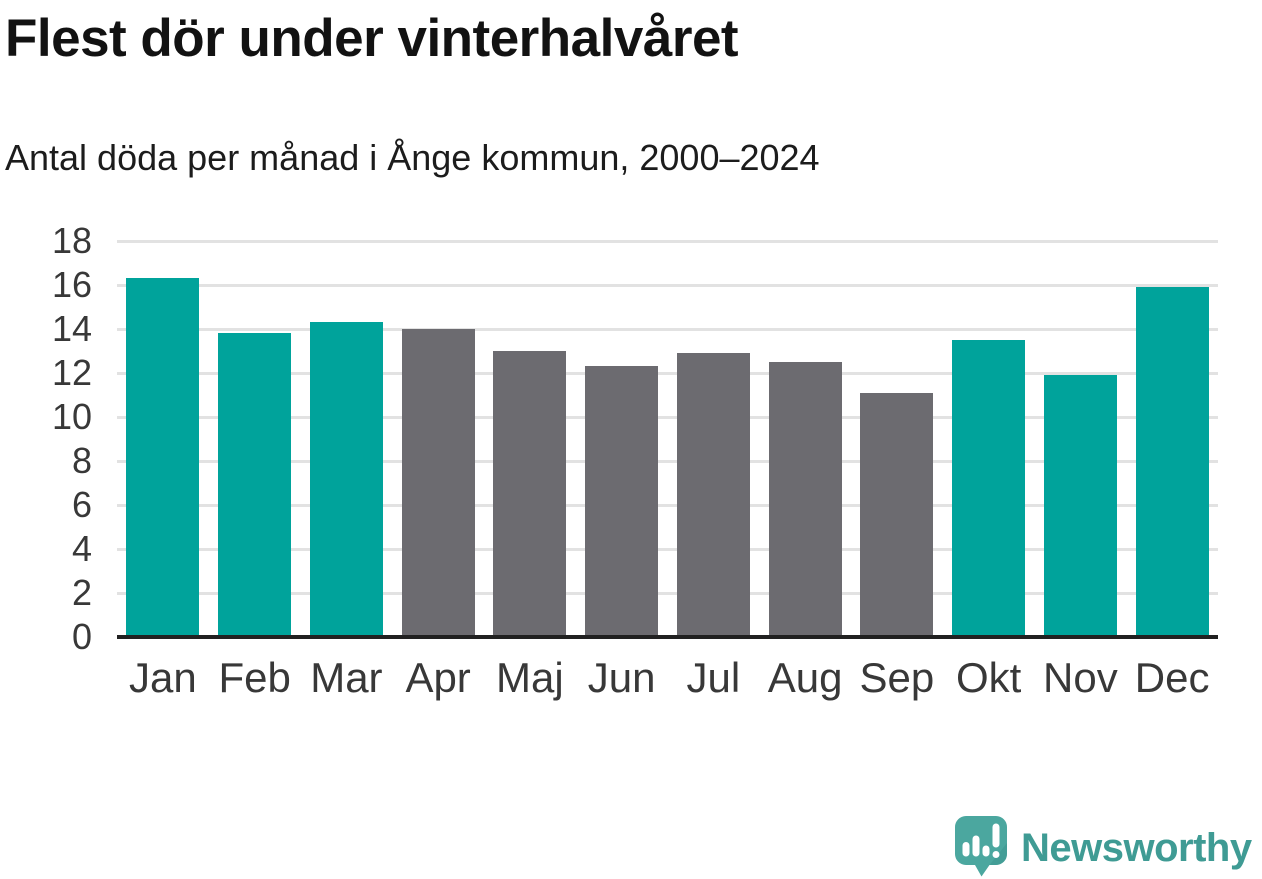  What do you see at coordinates (897, 514) in the screenshot?
I see `bar-sep` at bounding box center [897, 514].